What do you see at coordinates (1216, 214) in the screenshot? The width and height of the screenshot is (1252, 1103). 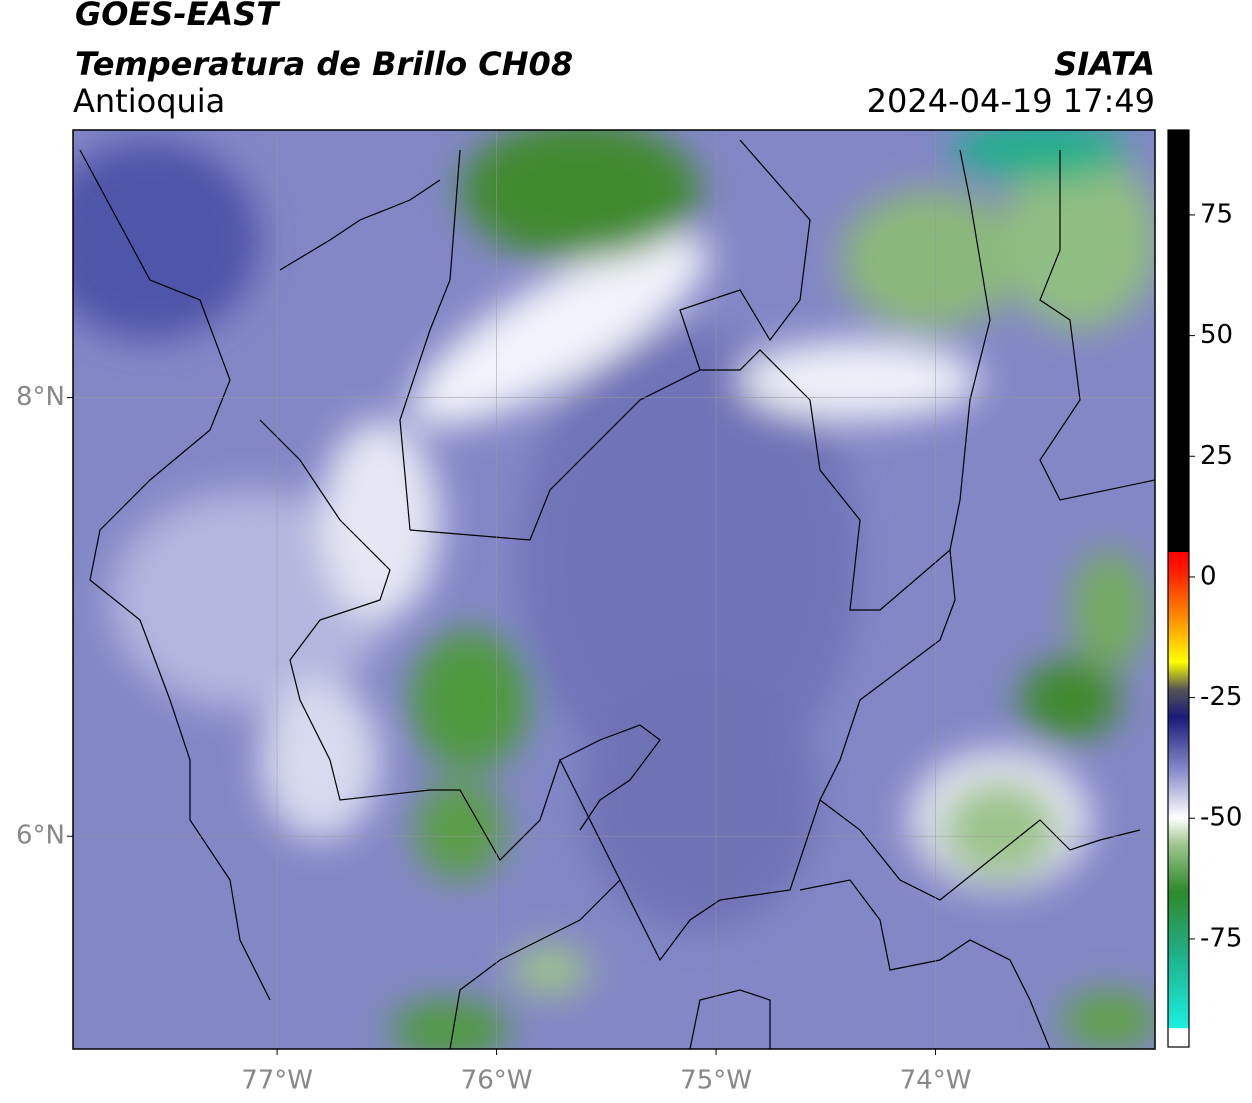 I see `colorbar-tick-label: 75` at bounding box center [1216, 214].